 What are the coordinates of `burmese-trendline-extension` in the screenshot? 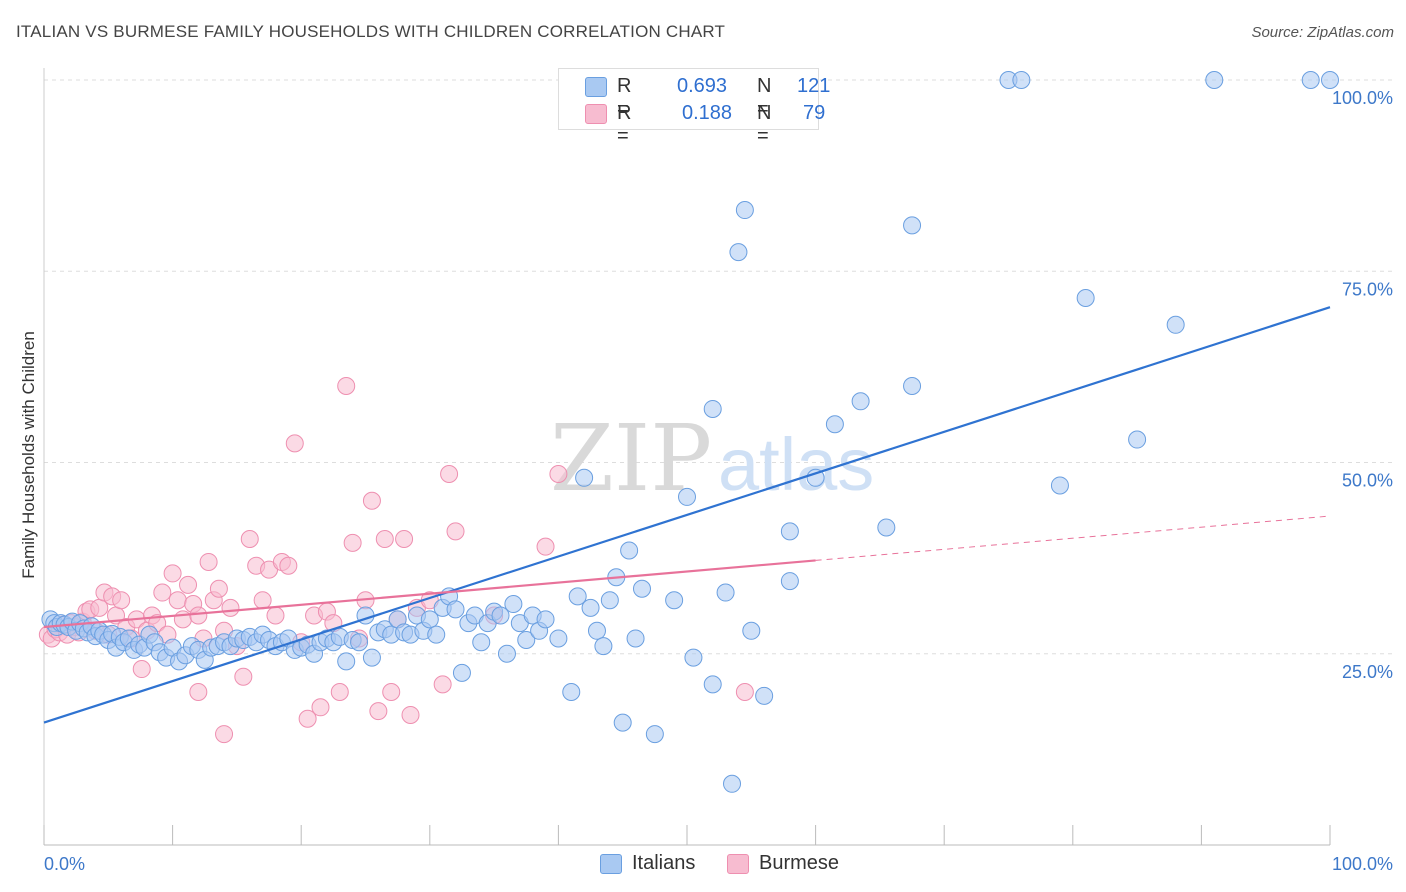 It's located at (1073, 538).